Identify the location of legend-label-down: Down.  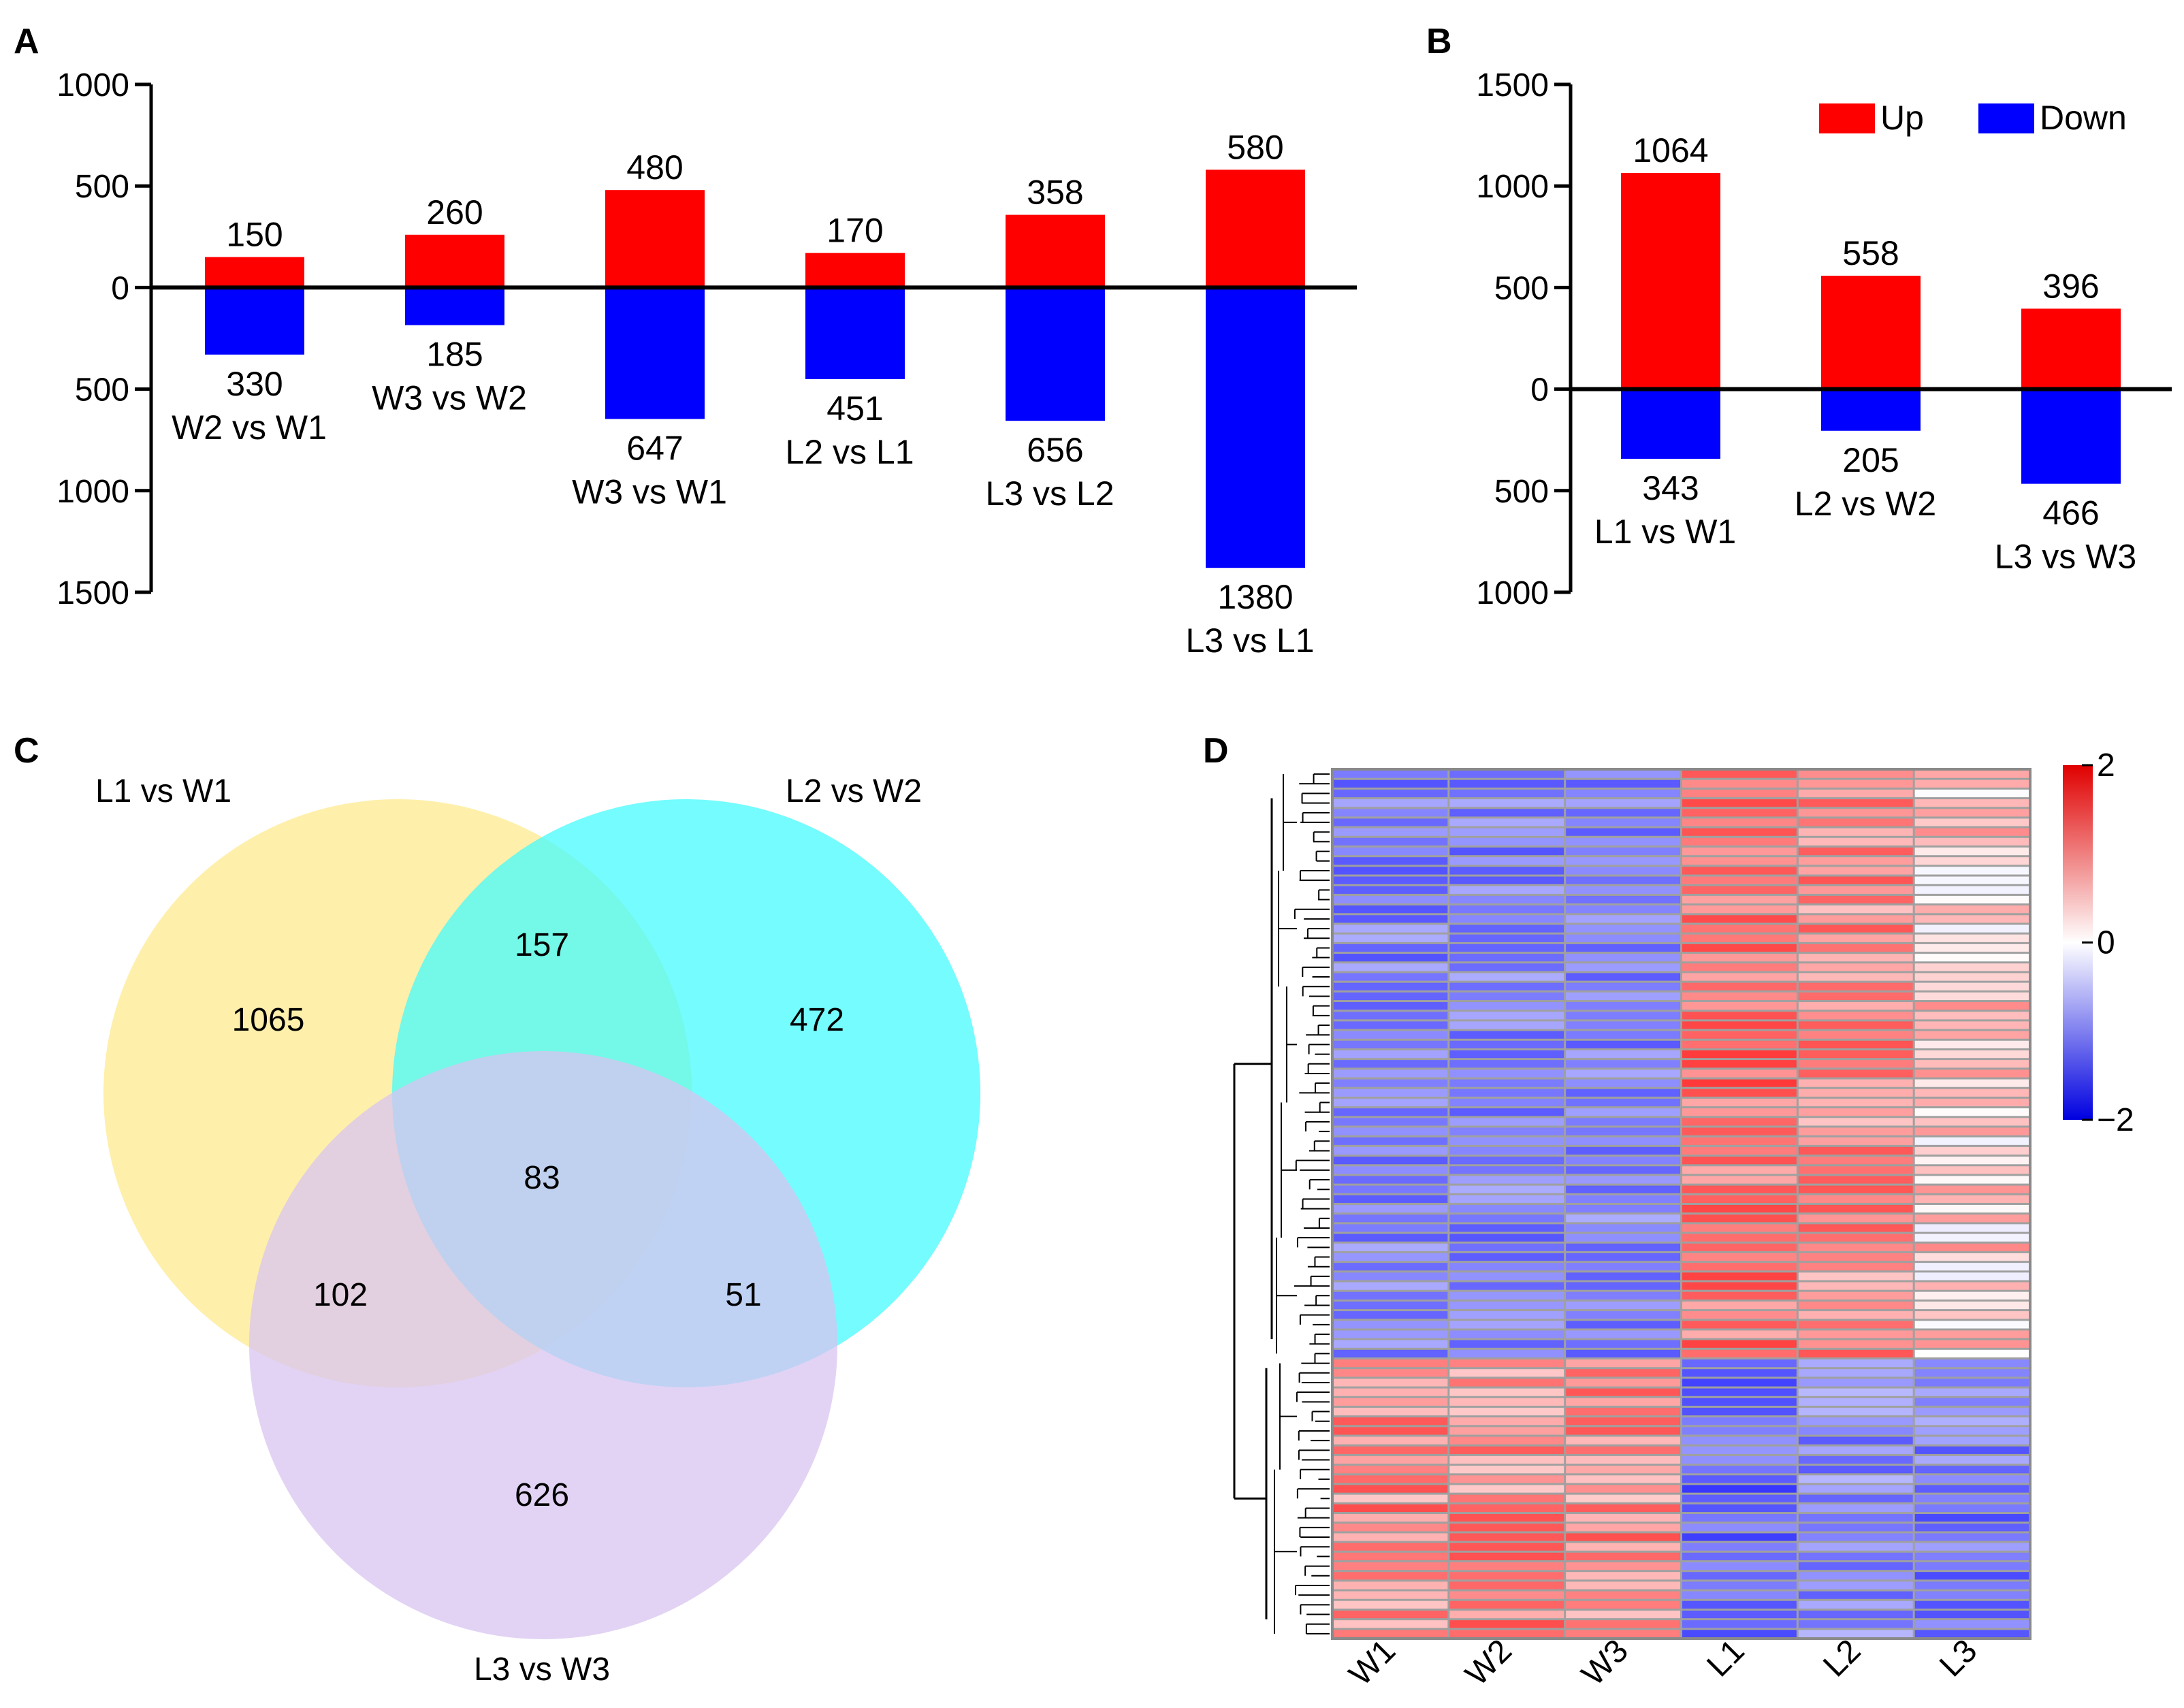
(2084, 118).